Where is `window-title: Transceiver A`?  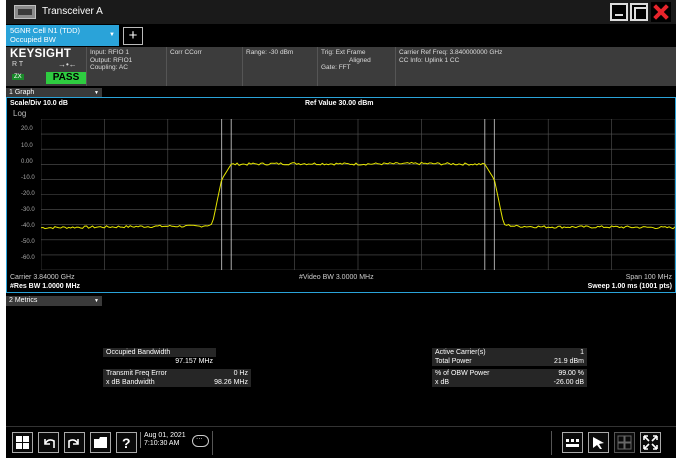 window-title: Transceiver A is located at coordinates (72, 11).